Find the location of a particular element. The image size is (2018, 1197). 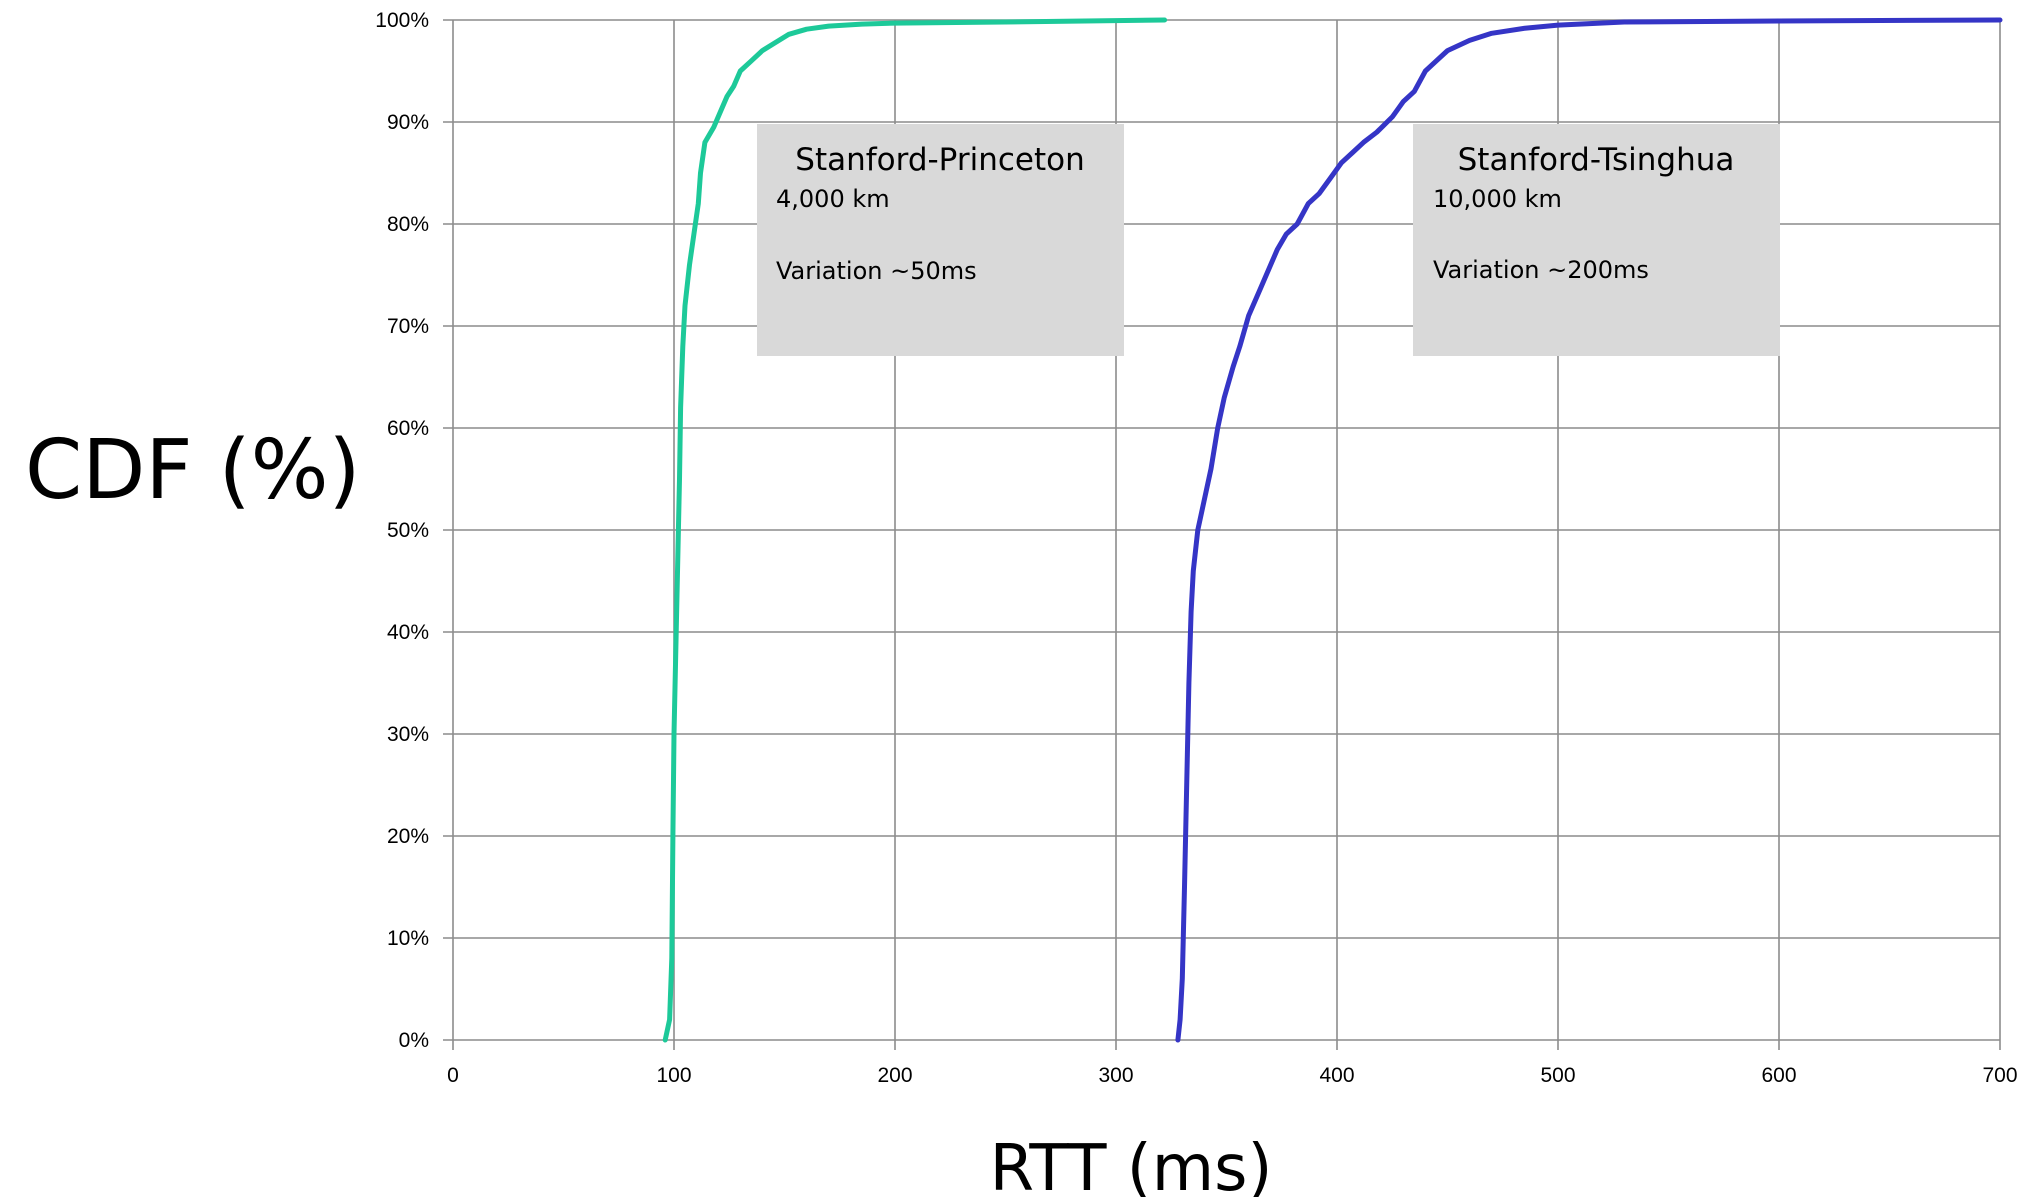

y-tick-label: 60% is located at coordinates (408, 428).